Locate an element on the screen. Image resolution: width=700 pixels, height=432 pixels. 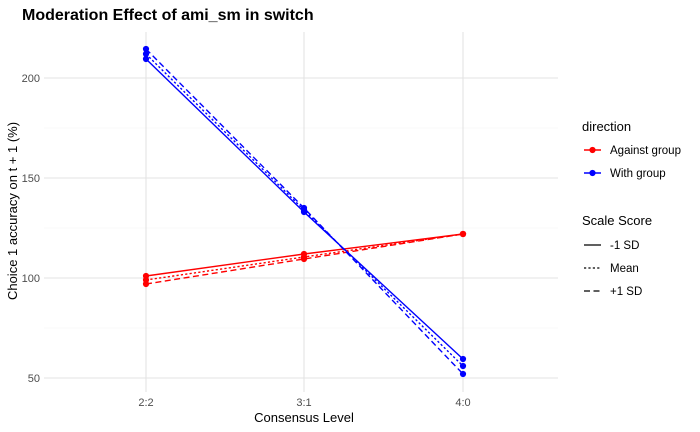
legend-label: With group is located at coordinates (638, 174).